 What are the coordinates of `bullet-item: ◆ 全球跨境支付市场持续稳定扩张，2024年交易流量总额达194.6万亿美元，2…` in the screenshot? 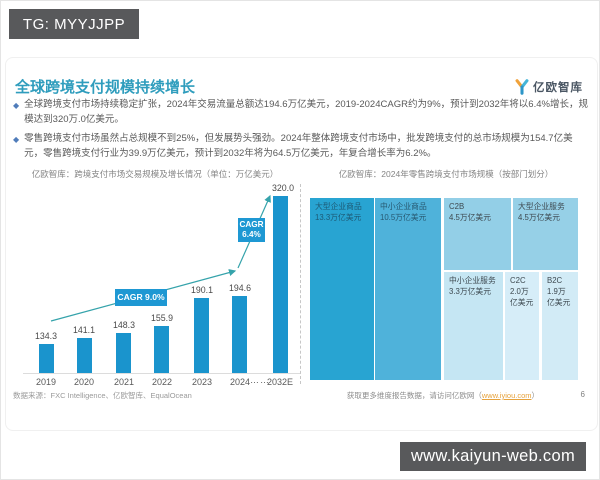 It's located at (302, 112).